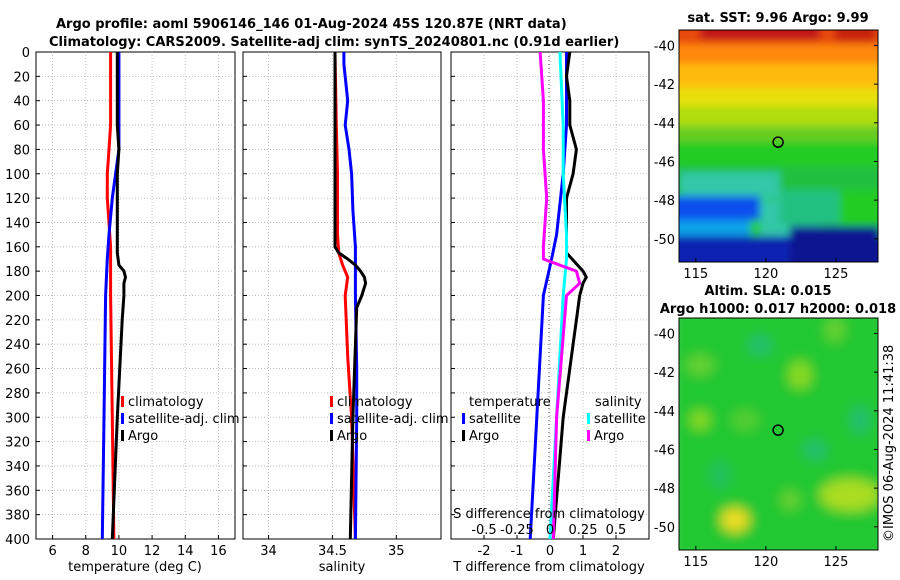 This screenshot has height=580, width=900. What do you see at coordinates (17, 199) in the screenshot?
I see `depth-tick-label: 120` at bounding box center [17, 199].